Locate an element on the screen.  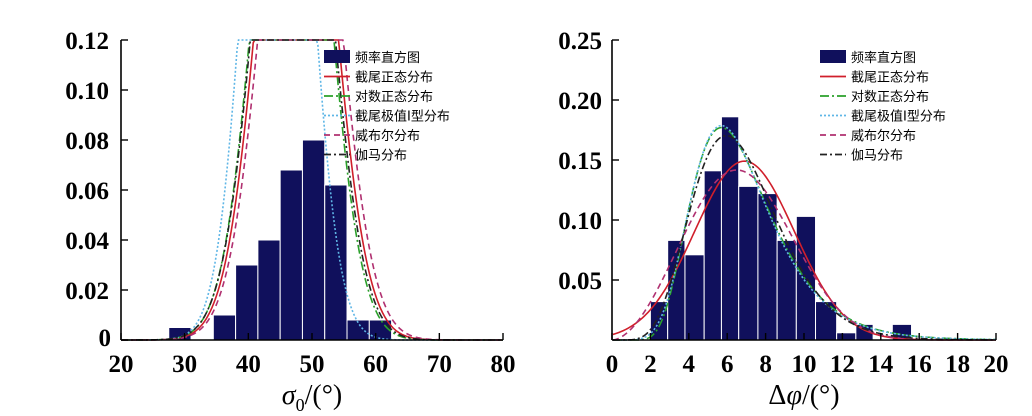
x-axis-label: Δφ/(°) is located at coordinates (803, 395).